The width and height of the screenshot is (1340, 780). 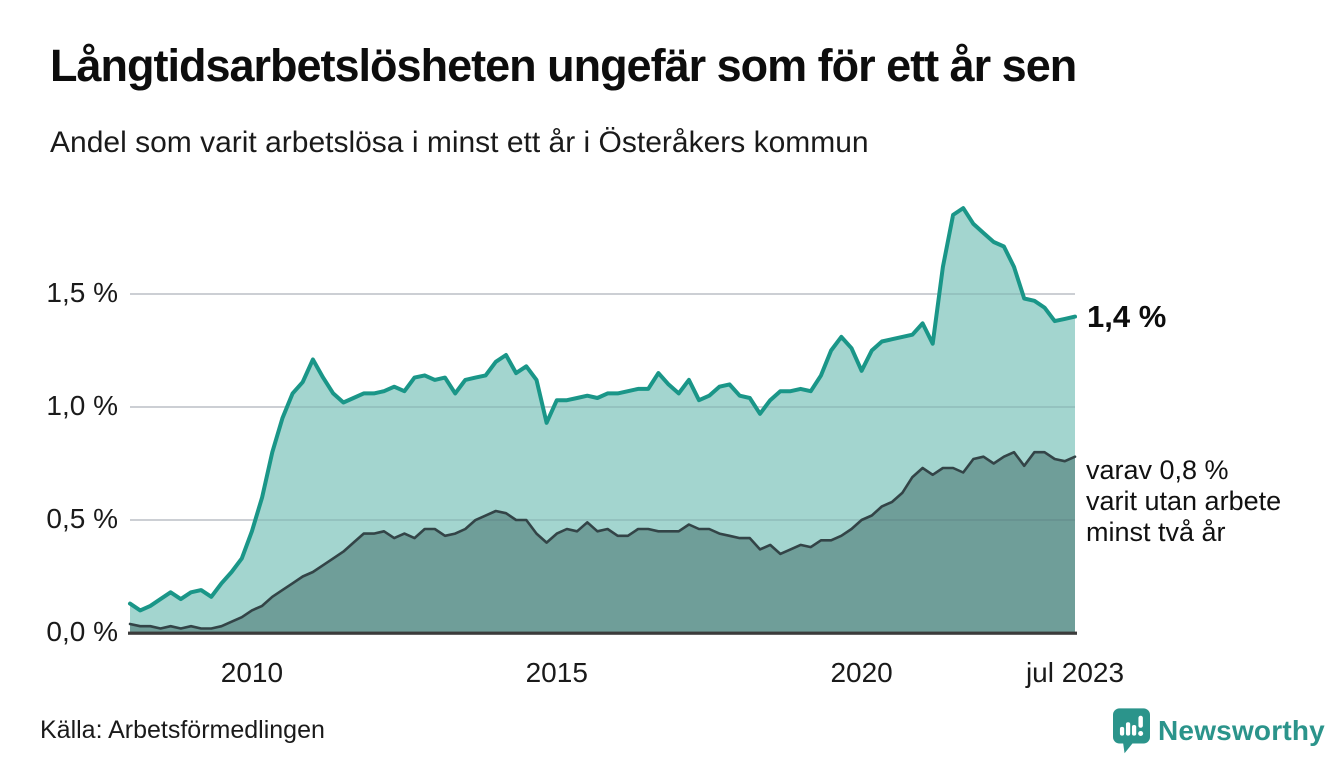 I want to click on latest-value-annotation: 1,4 %, so click(x=1127, y=316).